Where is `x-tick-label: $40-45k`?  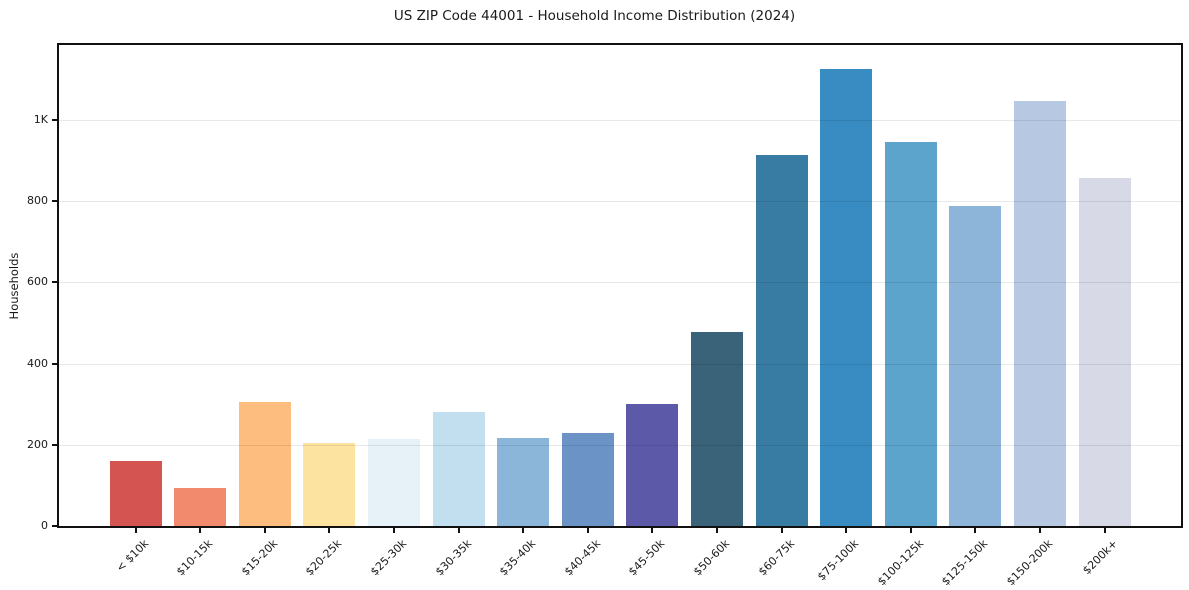
x-tick-label: $40-45k is located at coordinates (582, 558).